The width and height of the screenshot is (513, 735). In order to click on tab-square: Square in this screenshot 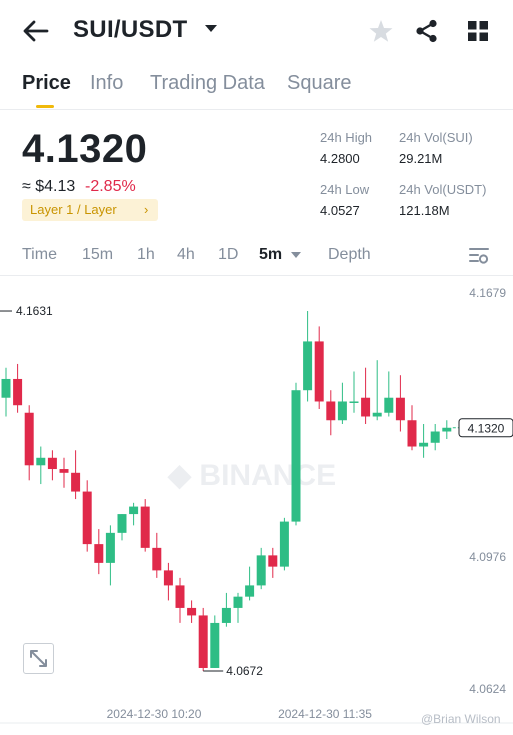, I will do `click(319, 83)`.